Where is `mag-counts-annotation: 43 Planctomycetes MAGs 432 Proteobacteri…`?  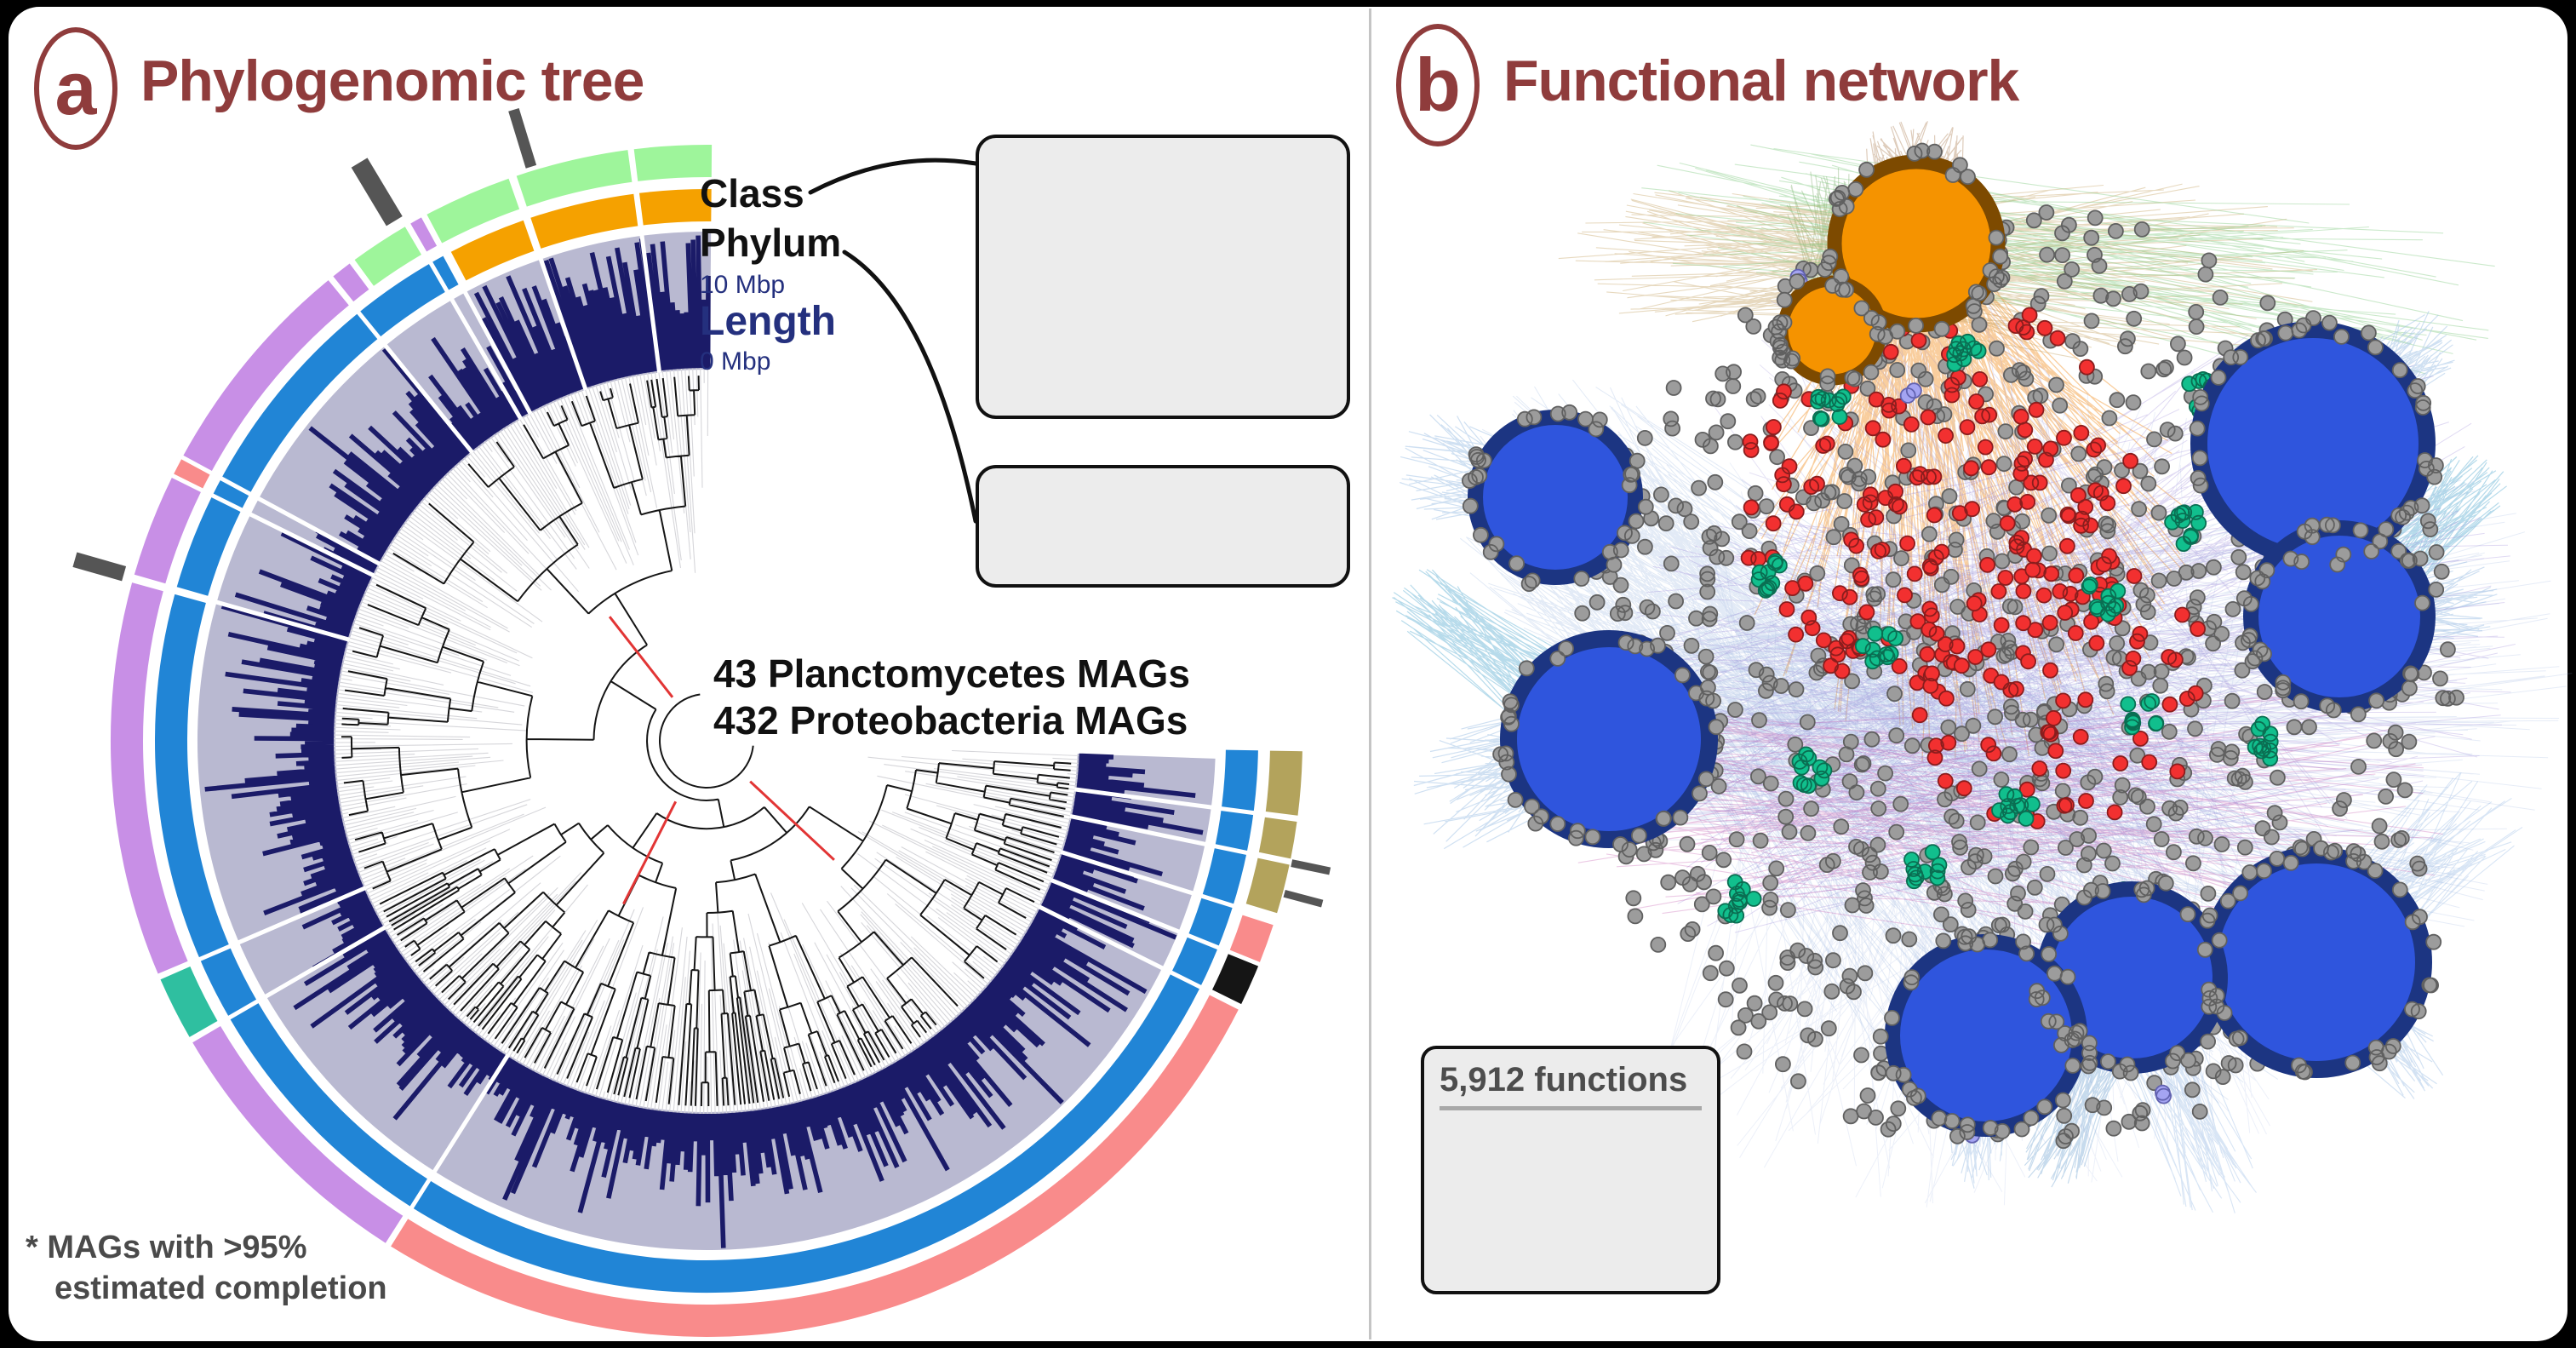 mag-counts-annotation: 43 Planctomycetes MAGs 432 Proteobacteri… is located at coordinates (951, 698).